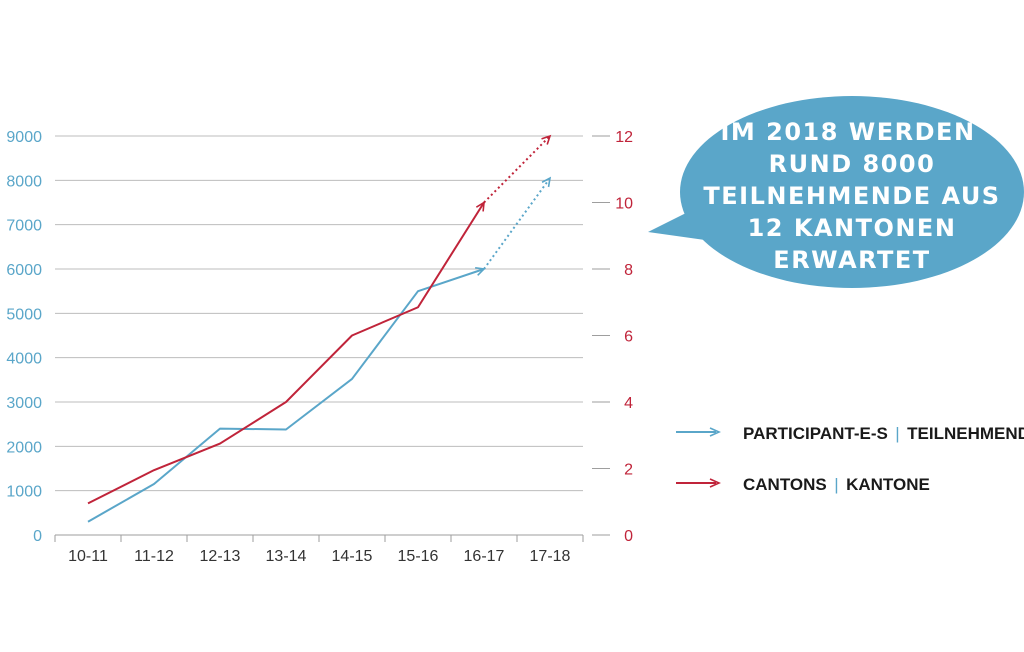 The width and height of the screenshot is (1024, 652). I want to click on y-left-tick-label: 8000, so click(24, 181).